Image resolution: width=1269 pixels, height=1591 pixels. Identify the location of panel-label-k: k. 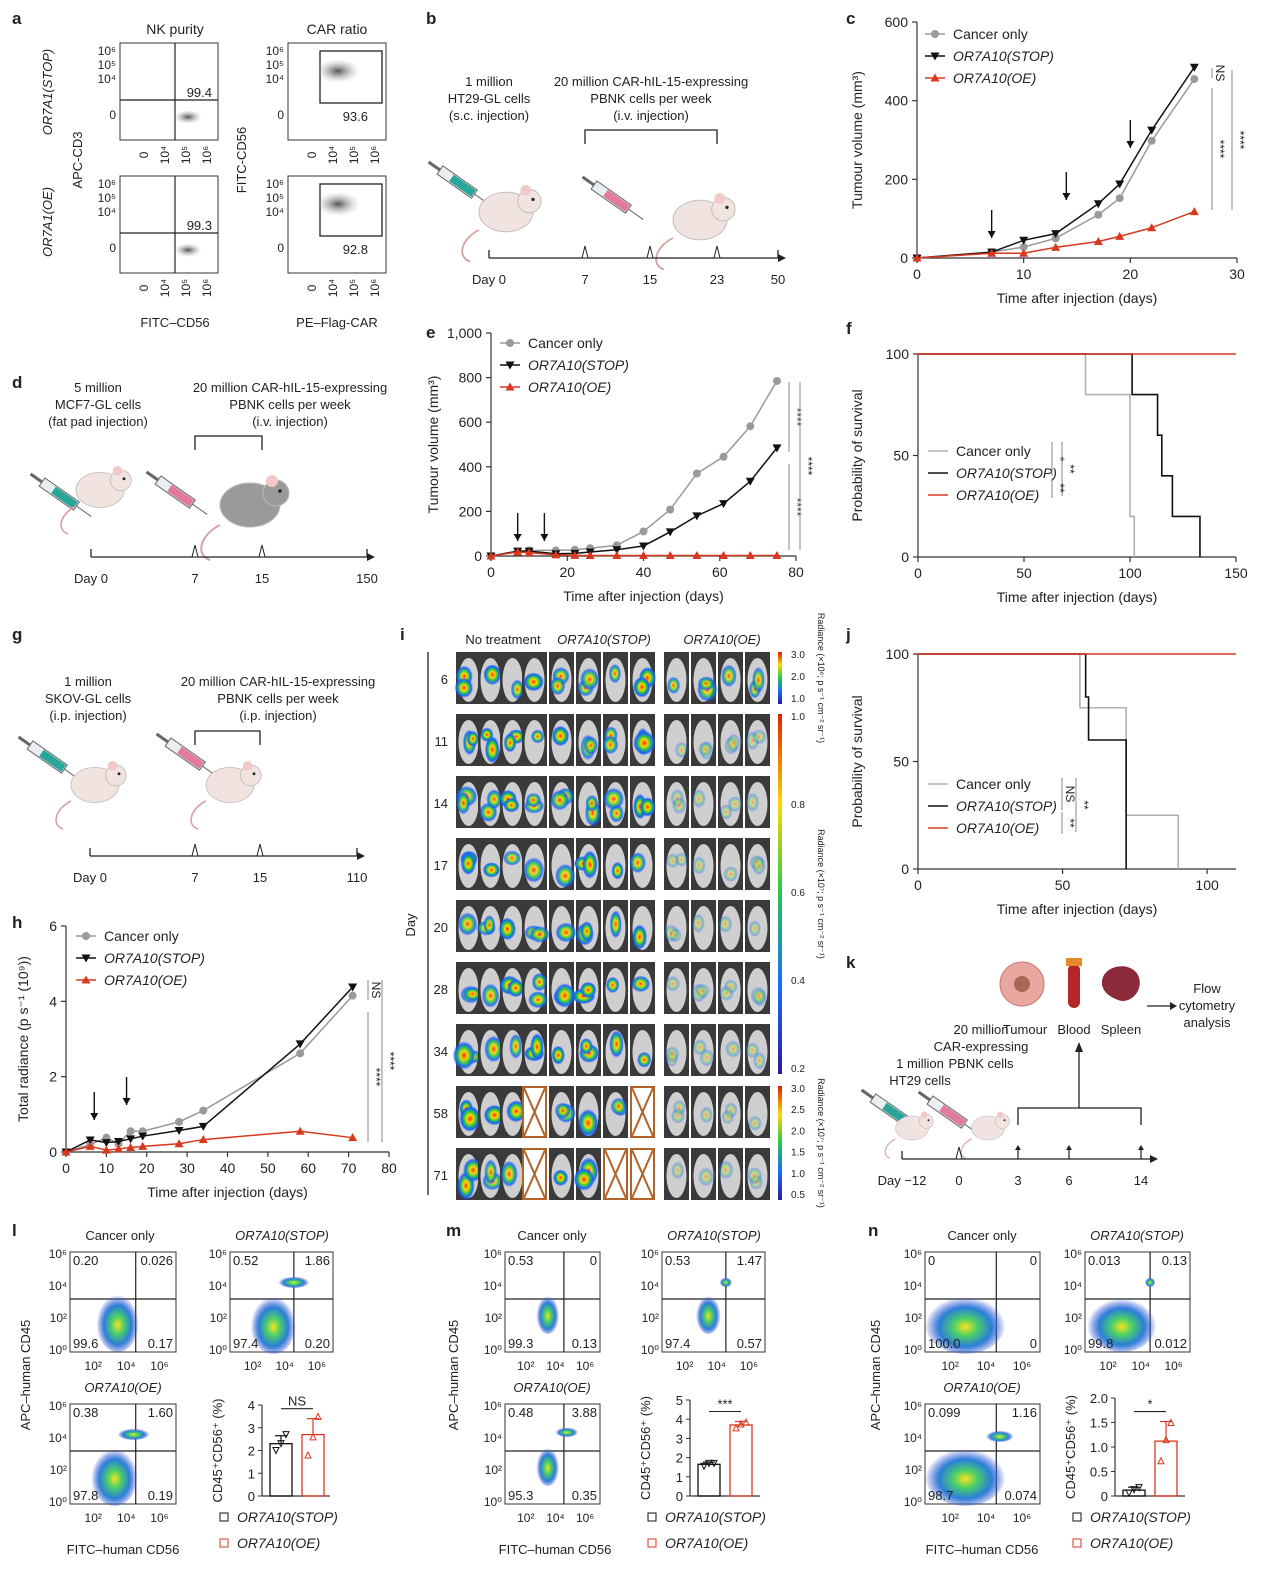
(851, 962).